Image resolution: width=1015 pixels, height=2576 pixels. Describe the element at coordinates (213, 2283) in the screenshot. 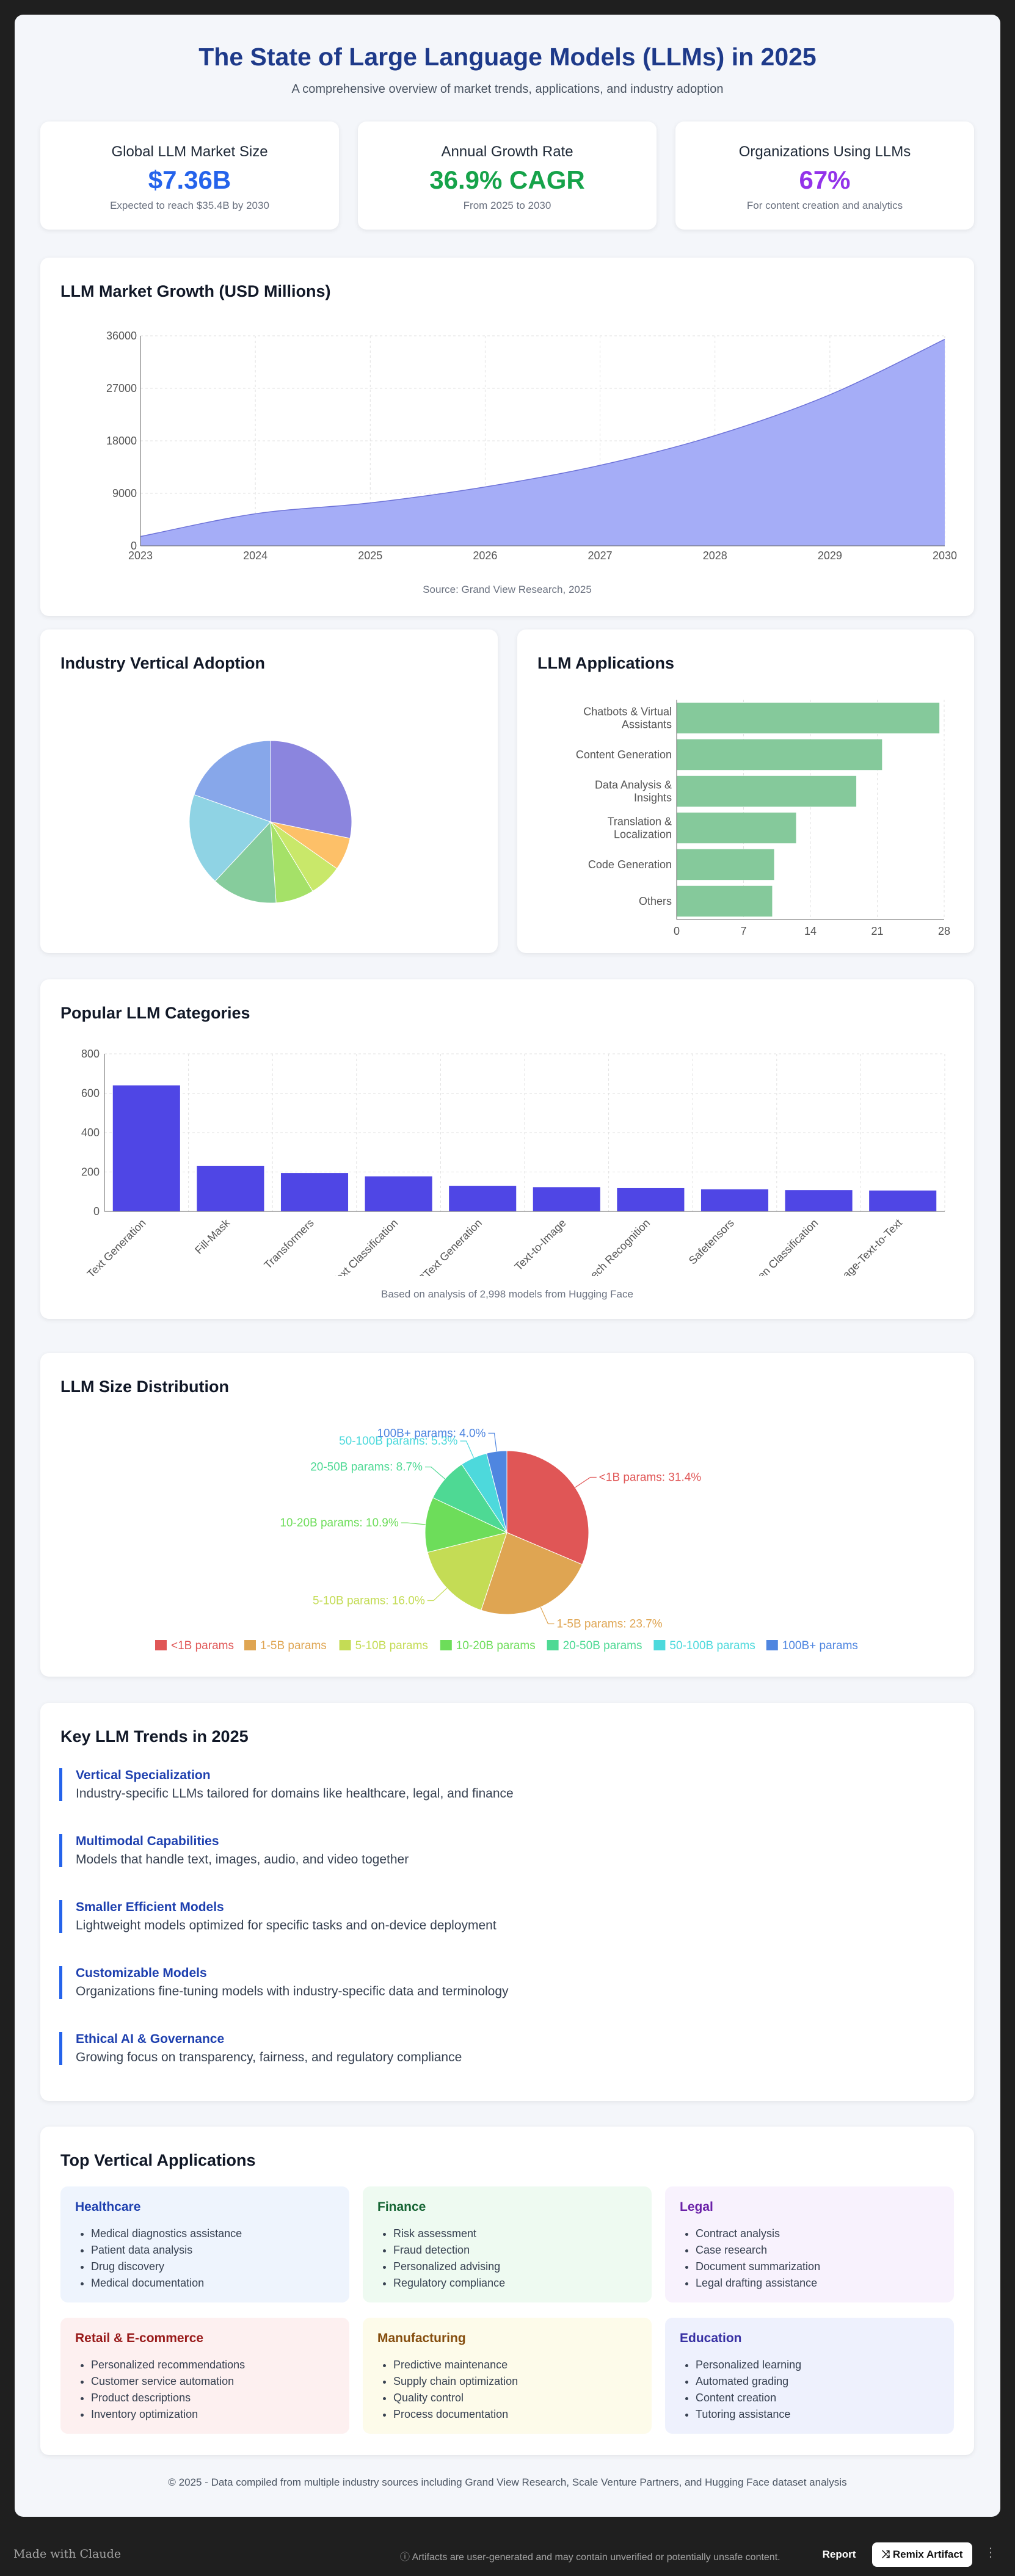

I see `vertical-list-item: Medical documentation` at that location.